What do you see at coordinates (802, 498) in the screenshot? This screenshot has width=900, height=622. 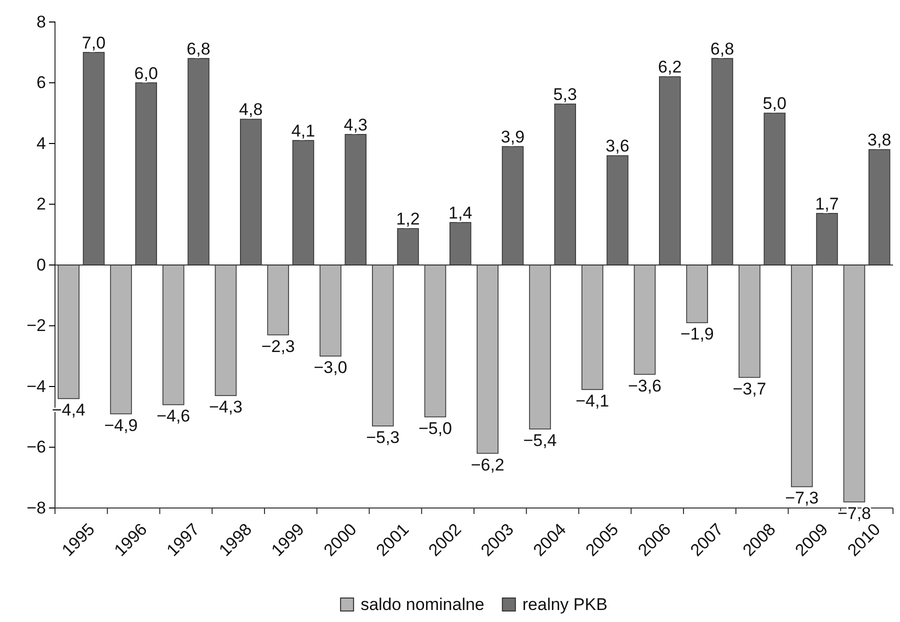 I see `data-label: −7,3` at bounding box center [802, 498].